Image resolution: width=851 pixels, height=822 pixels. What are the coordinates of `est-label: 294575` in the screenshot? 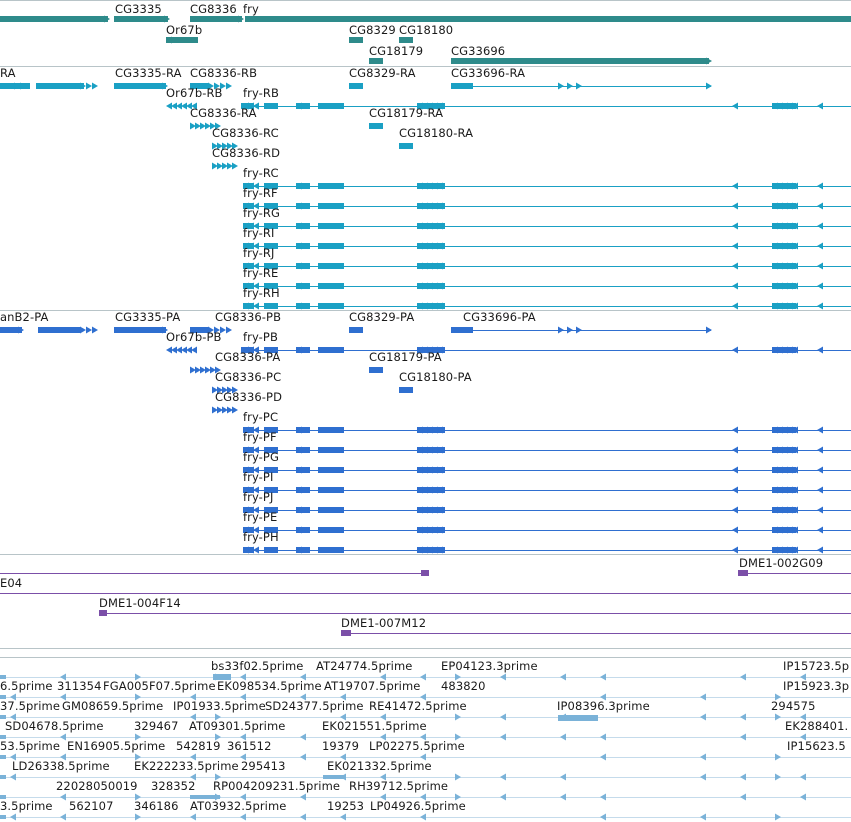 It's located at (793, 706).